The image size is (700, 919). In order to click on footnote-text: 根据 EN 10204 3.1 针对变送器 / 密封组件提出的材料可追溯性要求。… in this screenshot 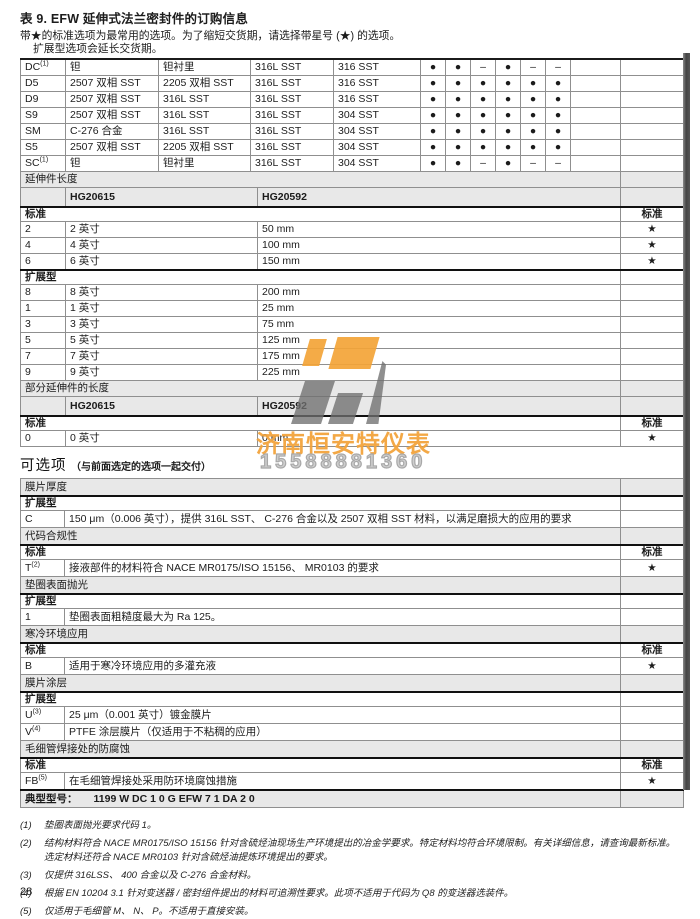, I will do `click(279, 894)`.